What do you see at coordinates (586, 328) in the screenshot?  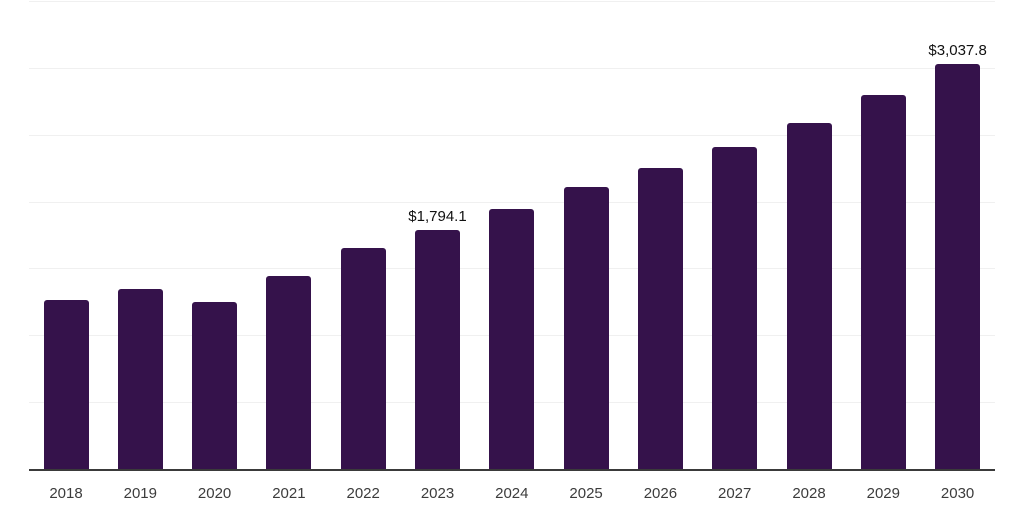 I see `bar-2025` at bounding box center [586, 328].